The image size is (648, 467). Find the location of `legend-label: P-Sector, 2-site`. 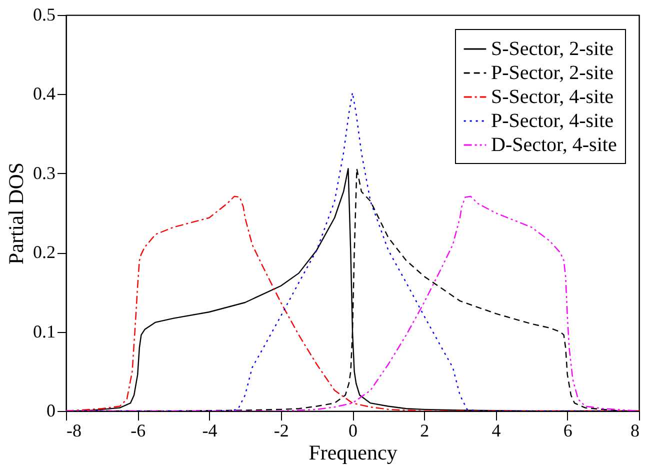

legend-label: P-Sector, 2-site is located at coordinates (552, 73).